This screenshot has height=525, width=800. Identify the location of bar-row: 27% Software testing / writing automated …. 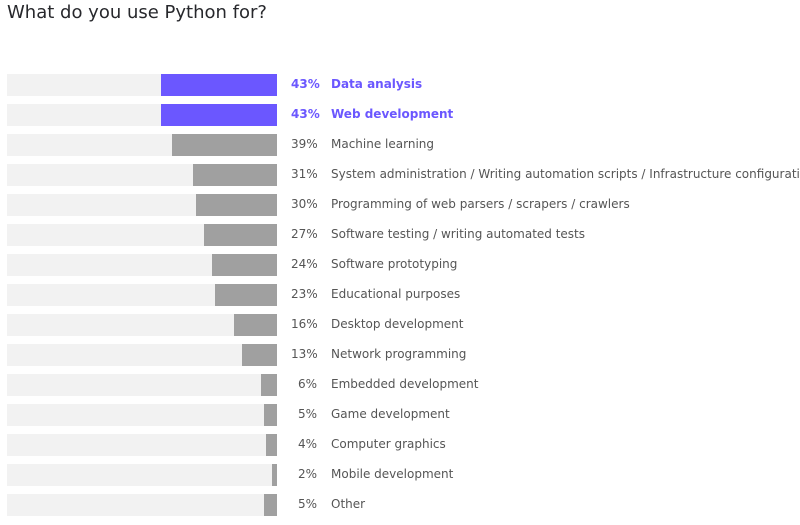
(402, 235).